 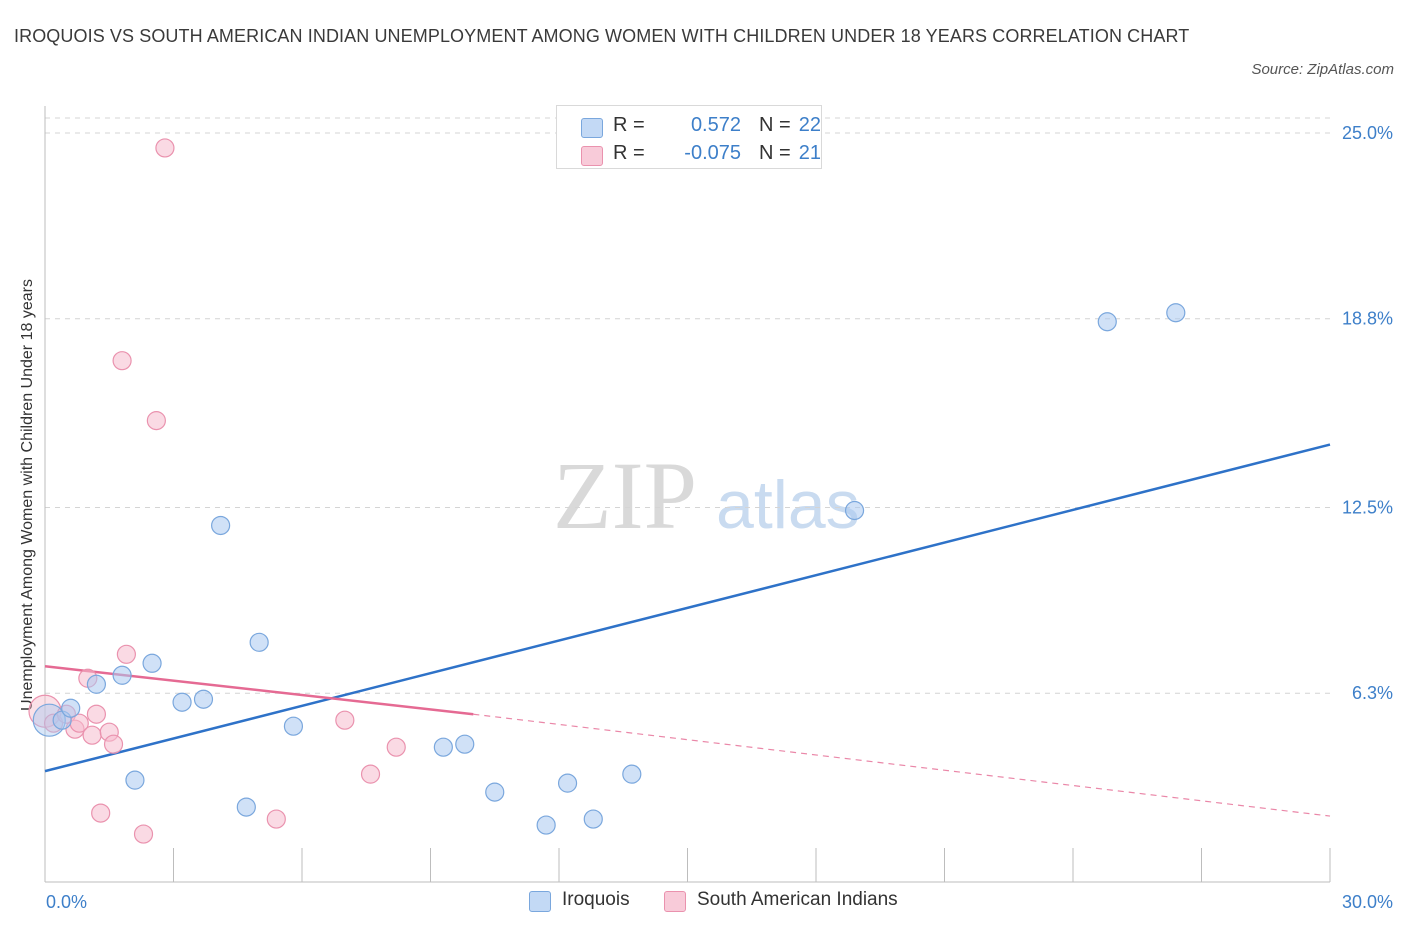 What do you see at coordinates (712, 153) in the screenshot?
I see `r-value: -0.075` at bounding box center [712, 153].